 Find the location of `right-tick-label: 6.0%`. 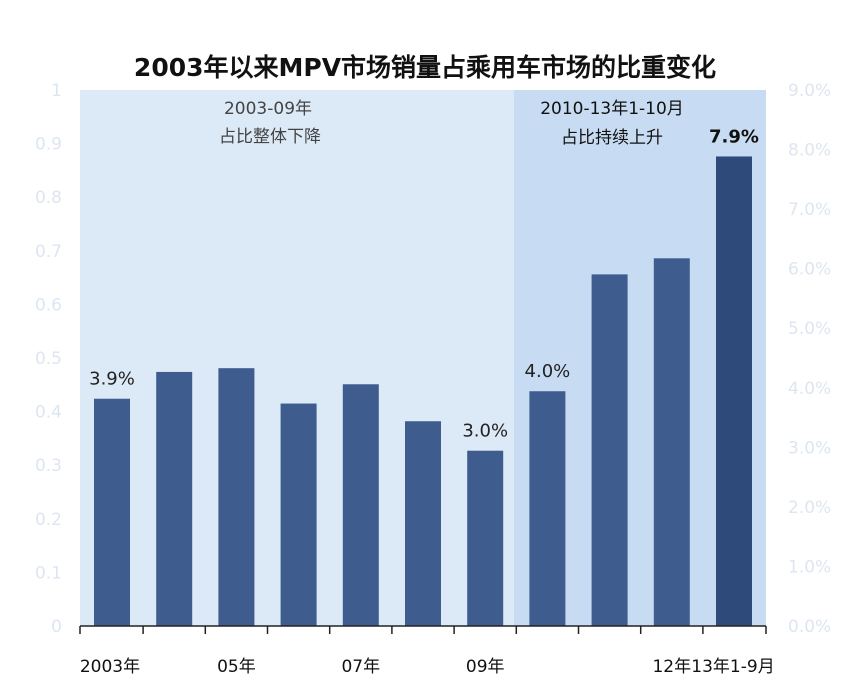

right-tick-label: 6.0% is located at coordinates (809, 270).